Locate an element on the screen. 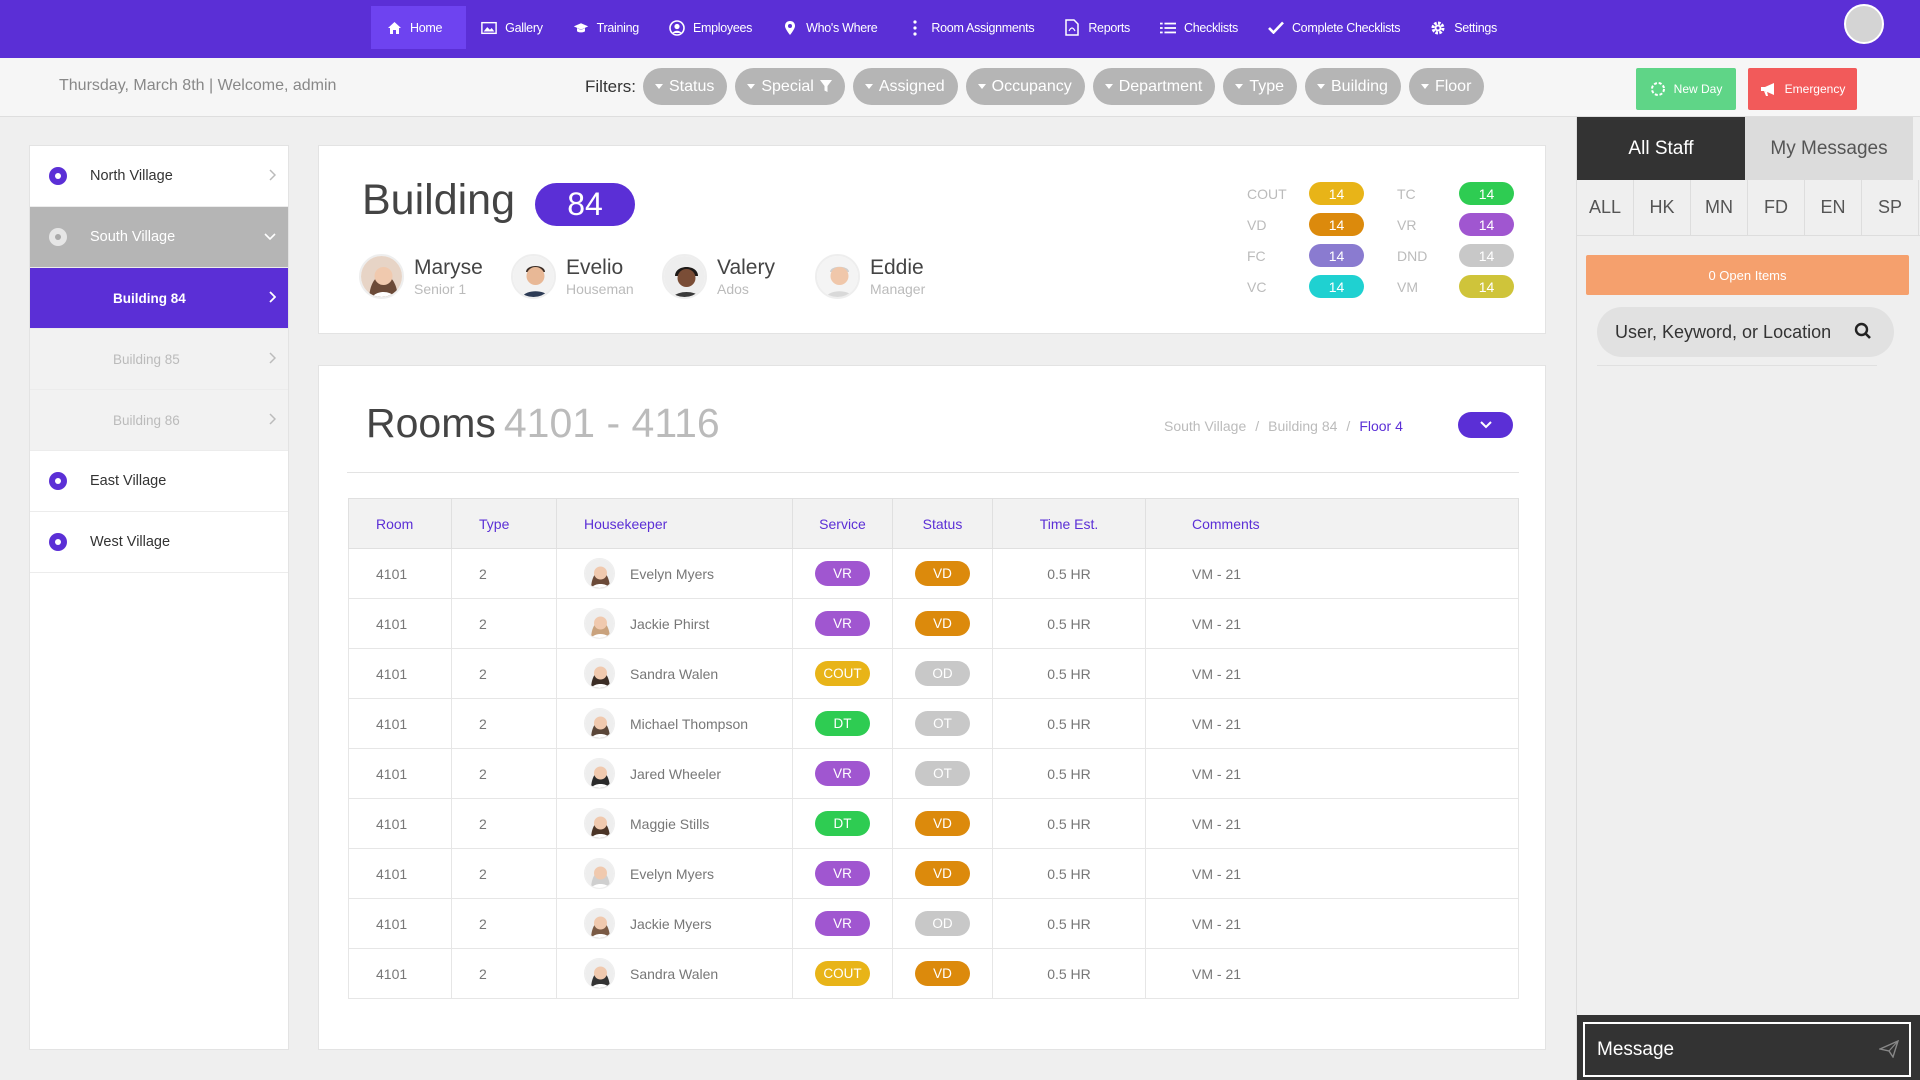  filter-status: Status is located at coordinates (685, 86).